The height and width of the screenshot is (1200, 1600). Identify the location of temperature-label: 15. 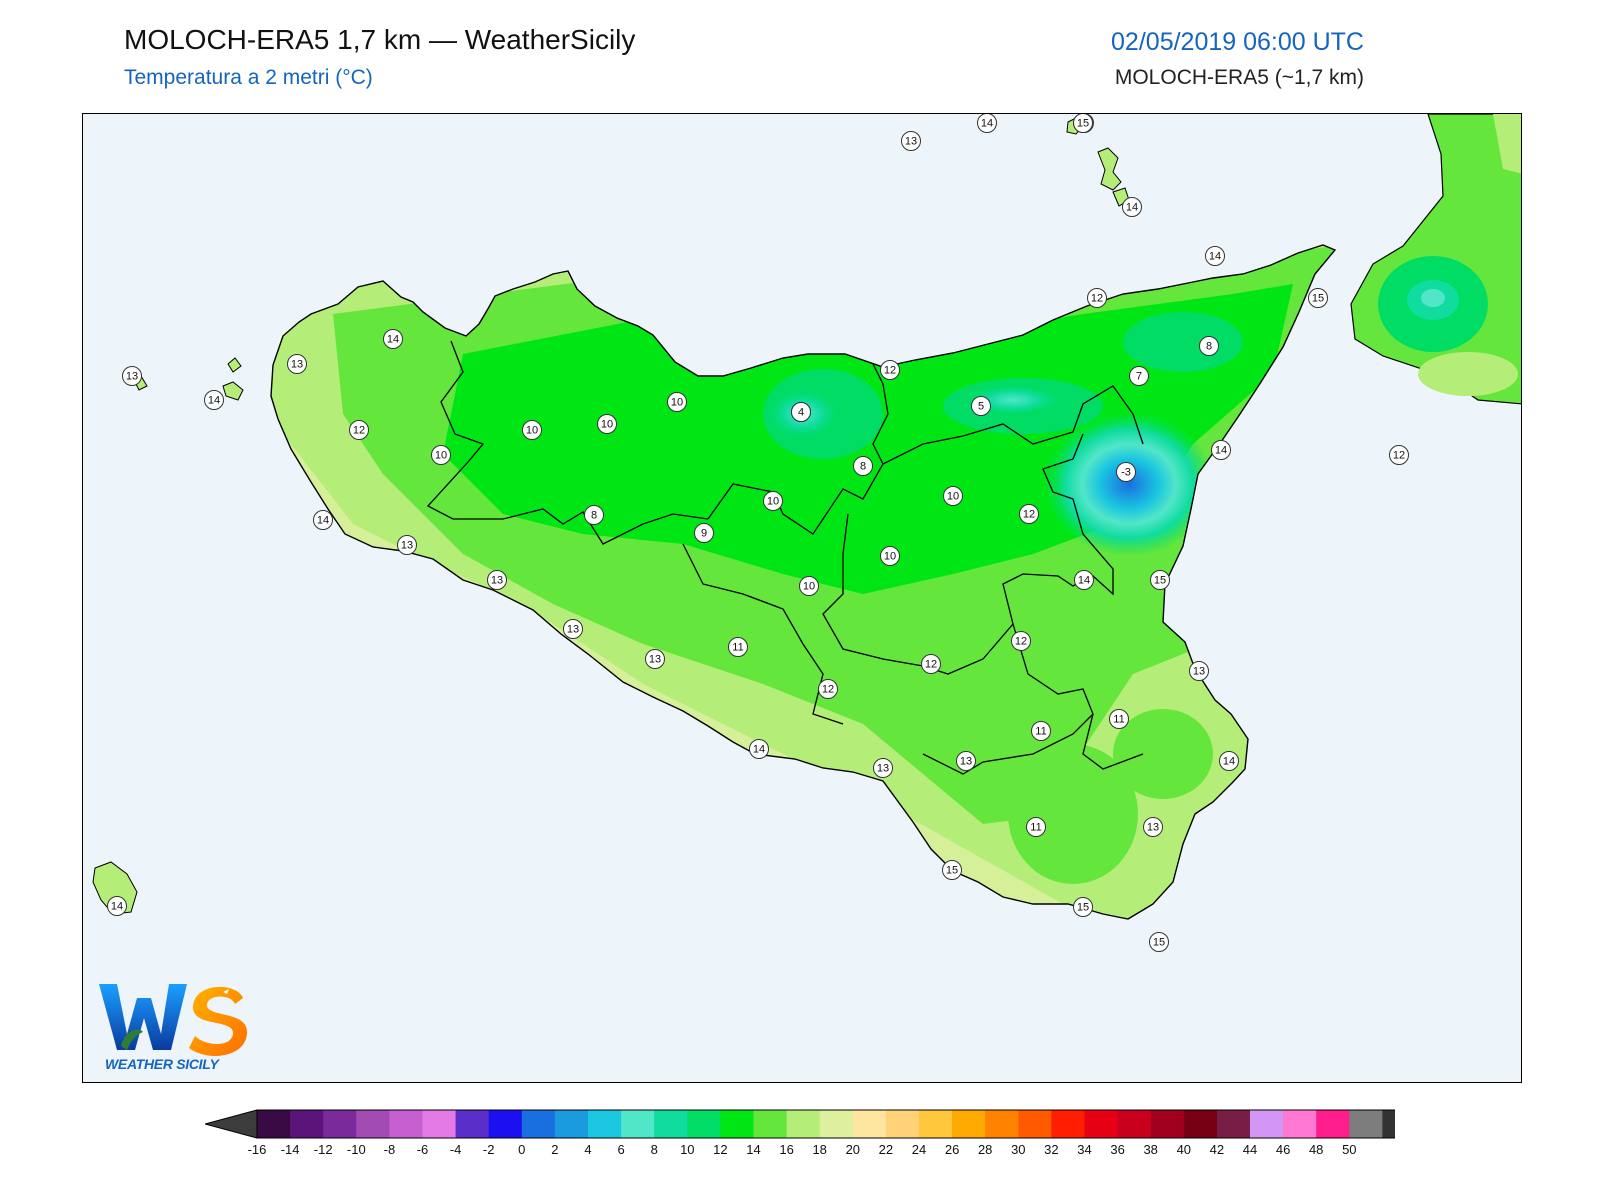
(1083, 123).